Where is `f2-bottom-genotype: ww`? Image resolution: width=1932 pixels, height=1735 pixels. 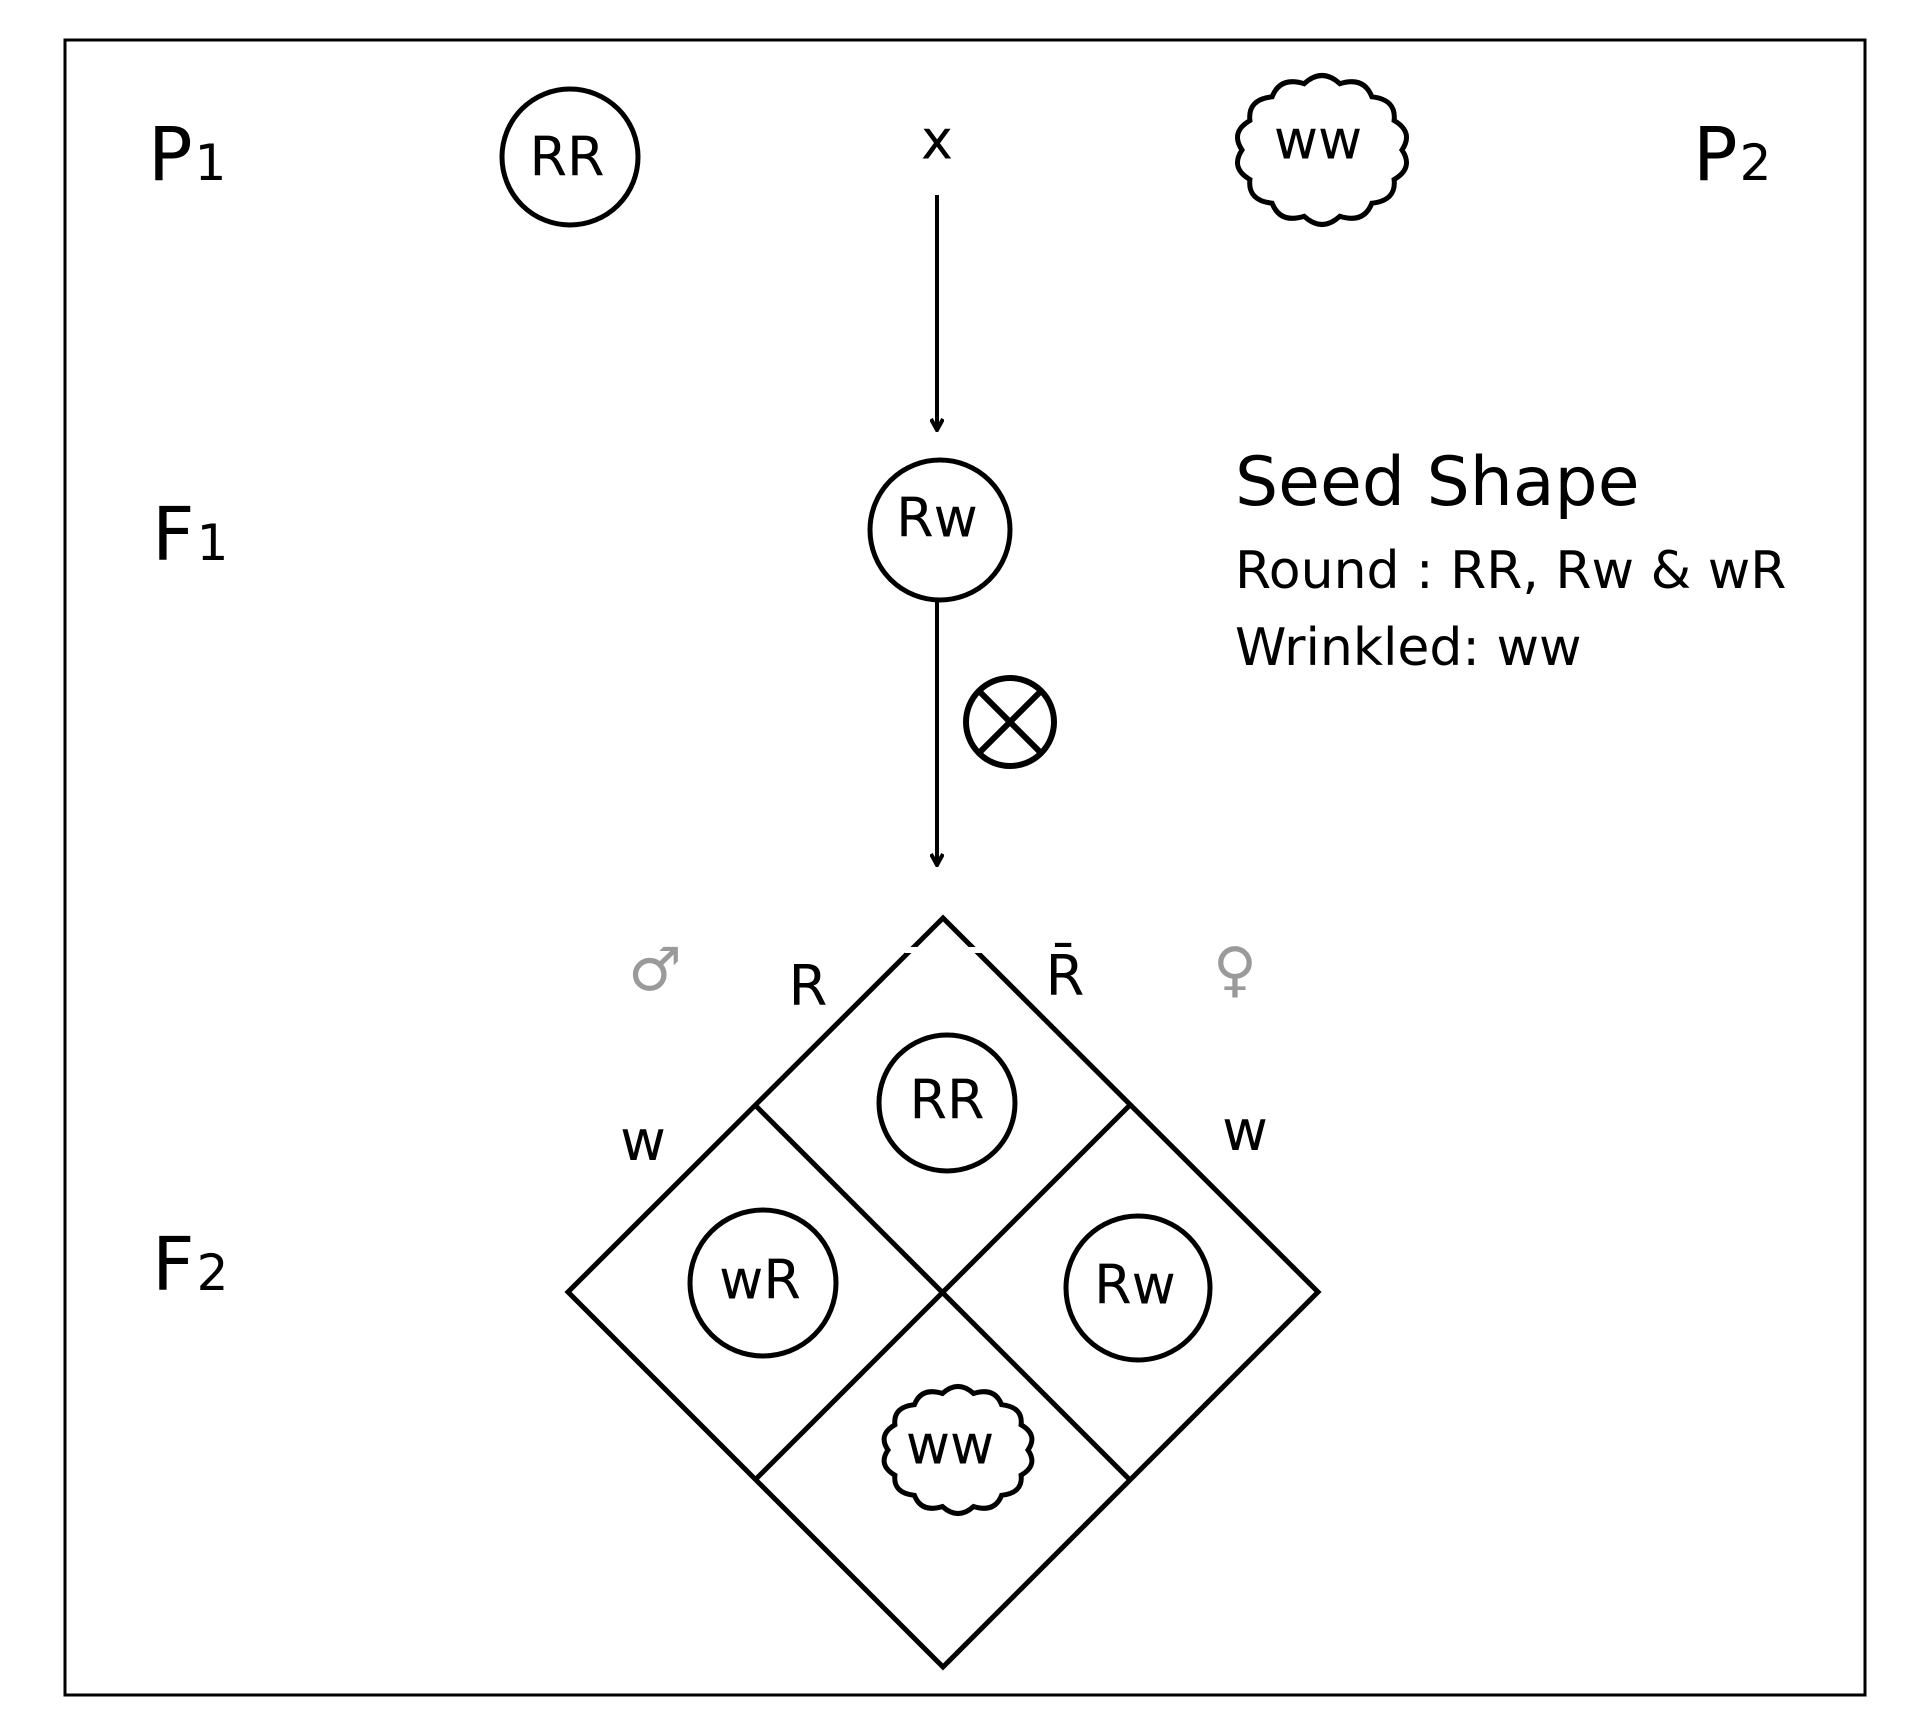 f2-bottom-genotype: ww is located at coordinates (950, 1445).